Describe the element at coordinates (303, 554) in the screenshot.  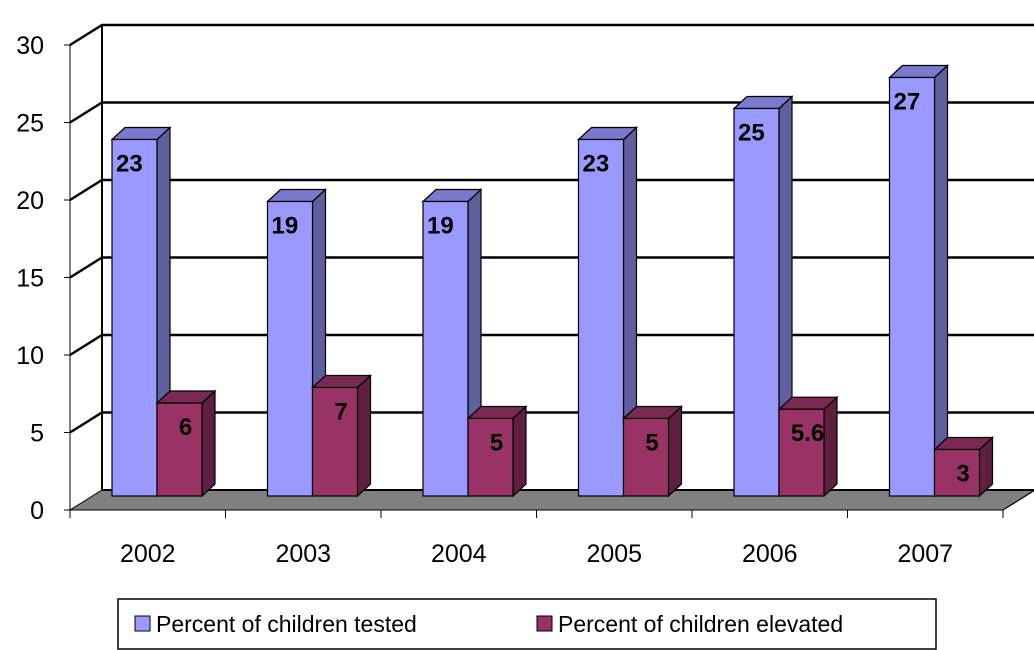
I see `x-tick-label: 2003` at that location.